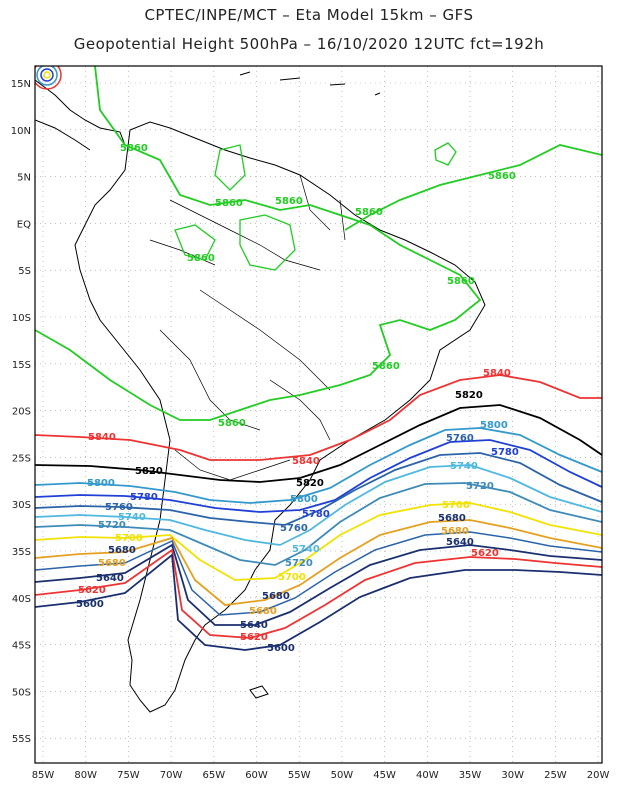  Describe the element at coordinates (259, 692) in the screenshot. I see `falkland-islands` at that location.